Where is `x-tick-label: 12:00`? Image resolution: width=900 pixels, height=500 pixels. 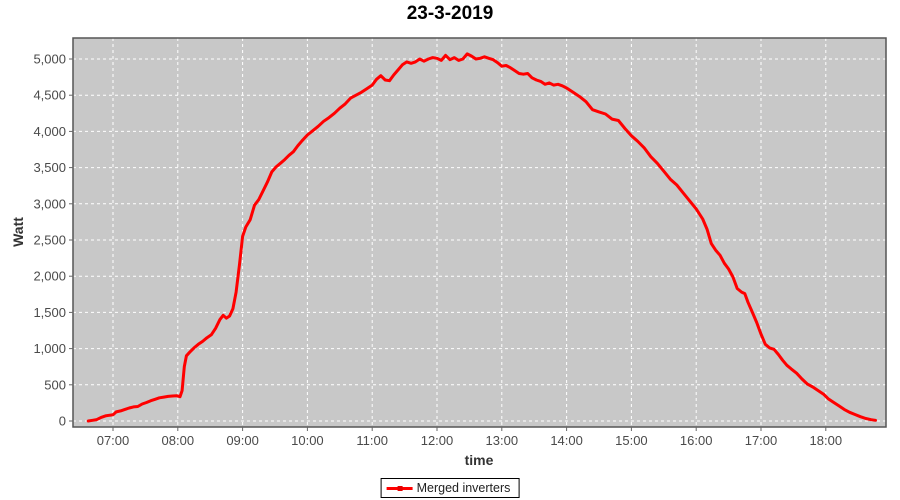
x-tick-label: 12:00 is located at coordinates (437, 440).